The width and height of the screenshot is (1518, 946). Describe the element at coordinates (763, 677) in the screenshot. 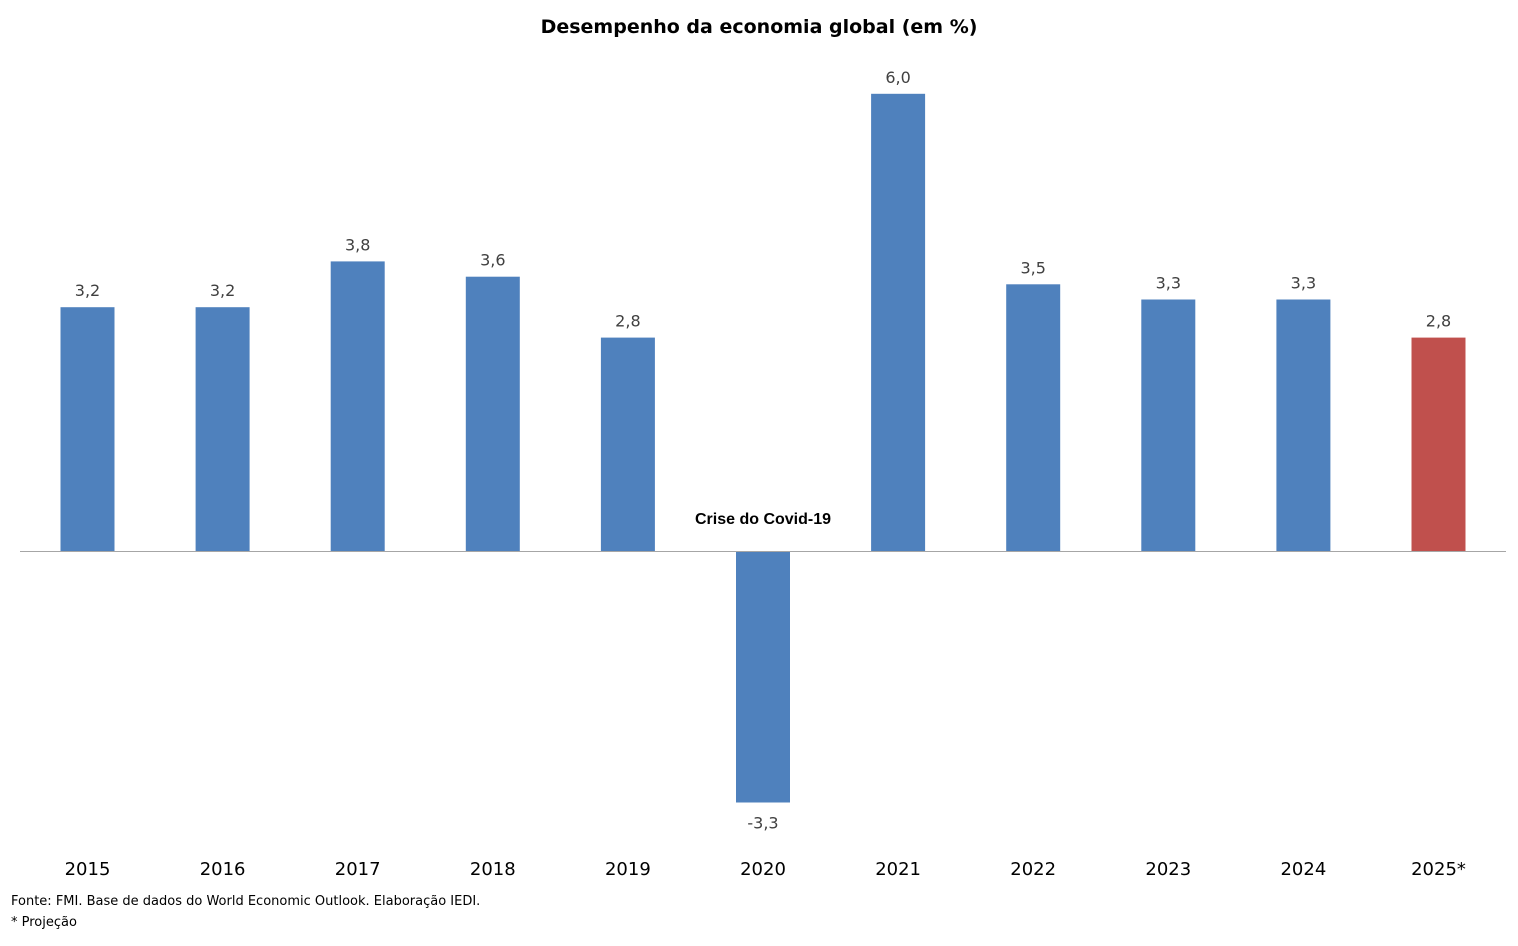

I see `bar-2020` at that location.